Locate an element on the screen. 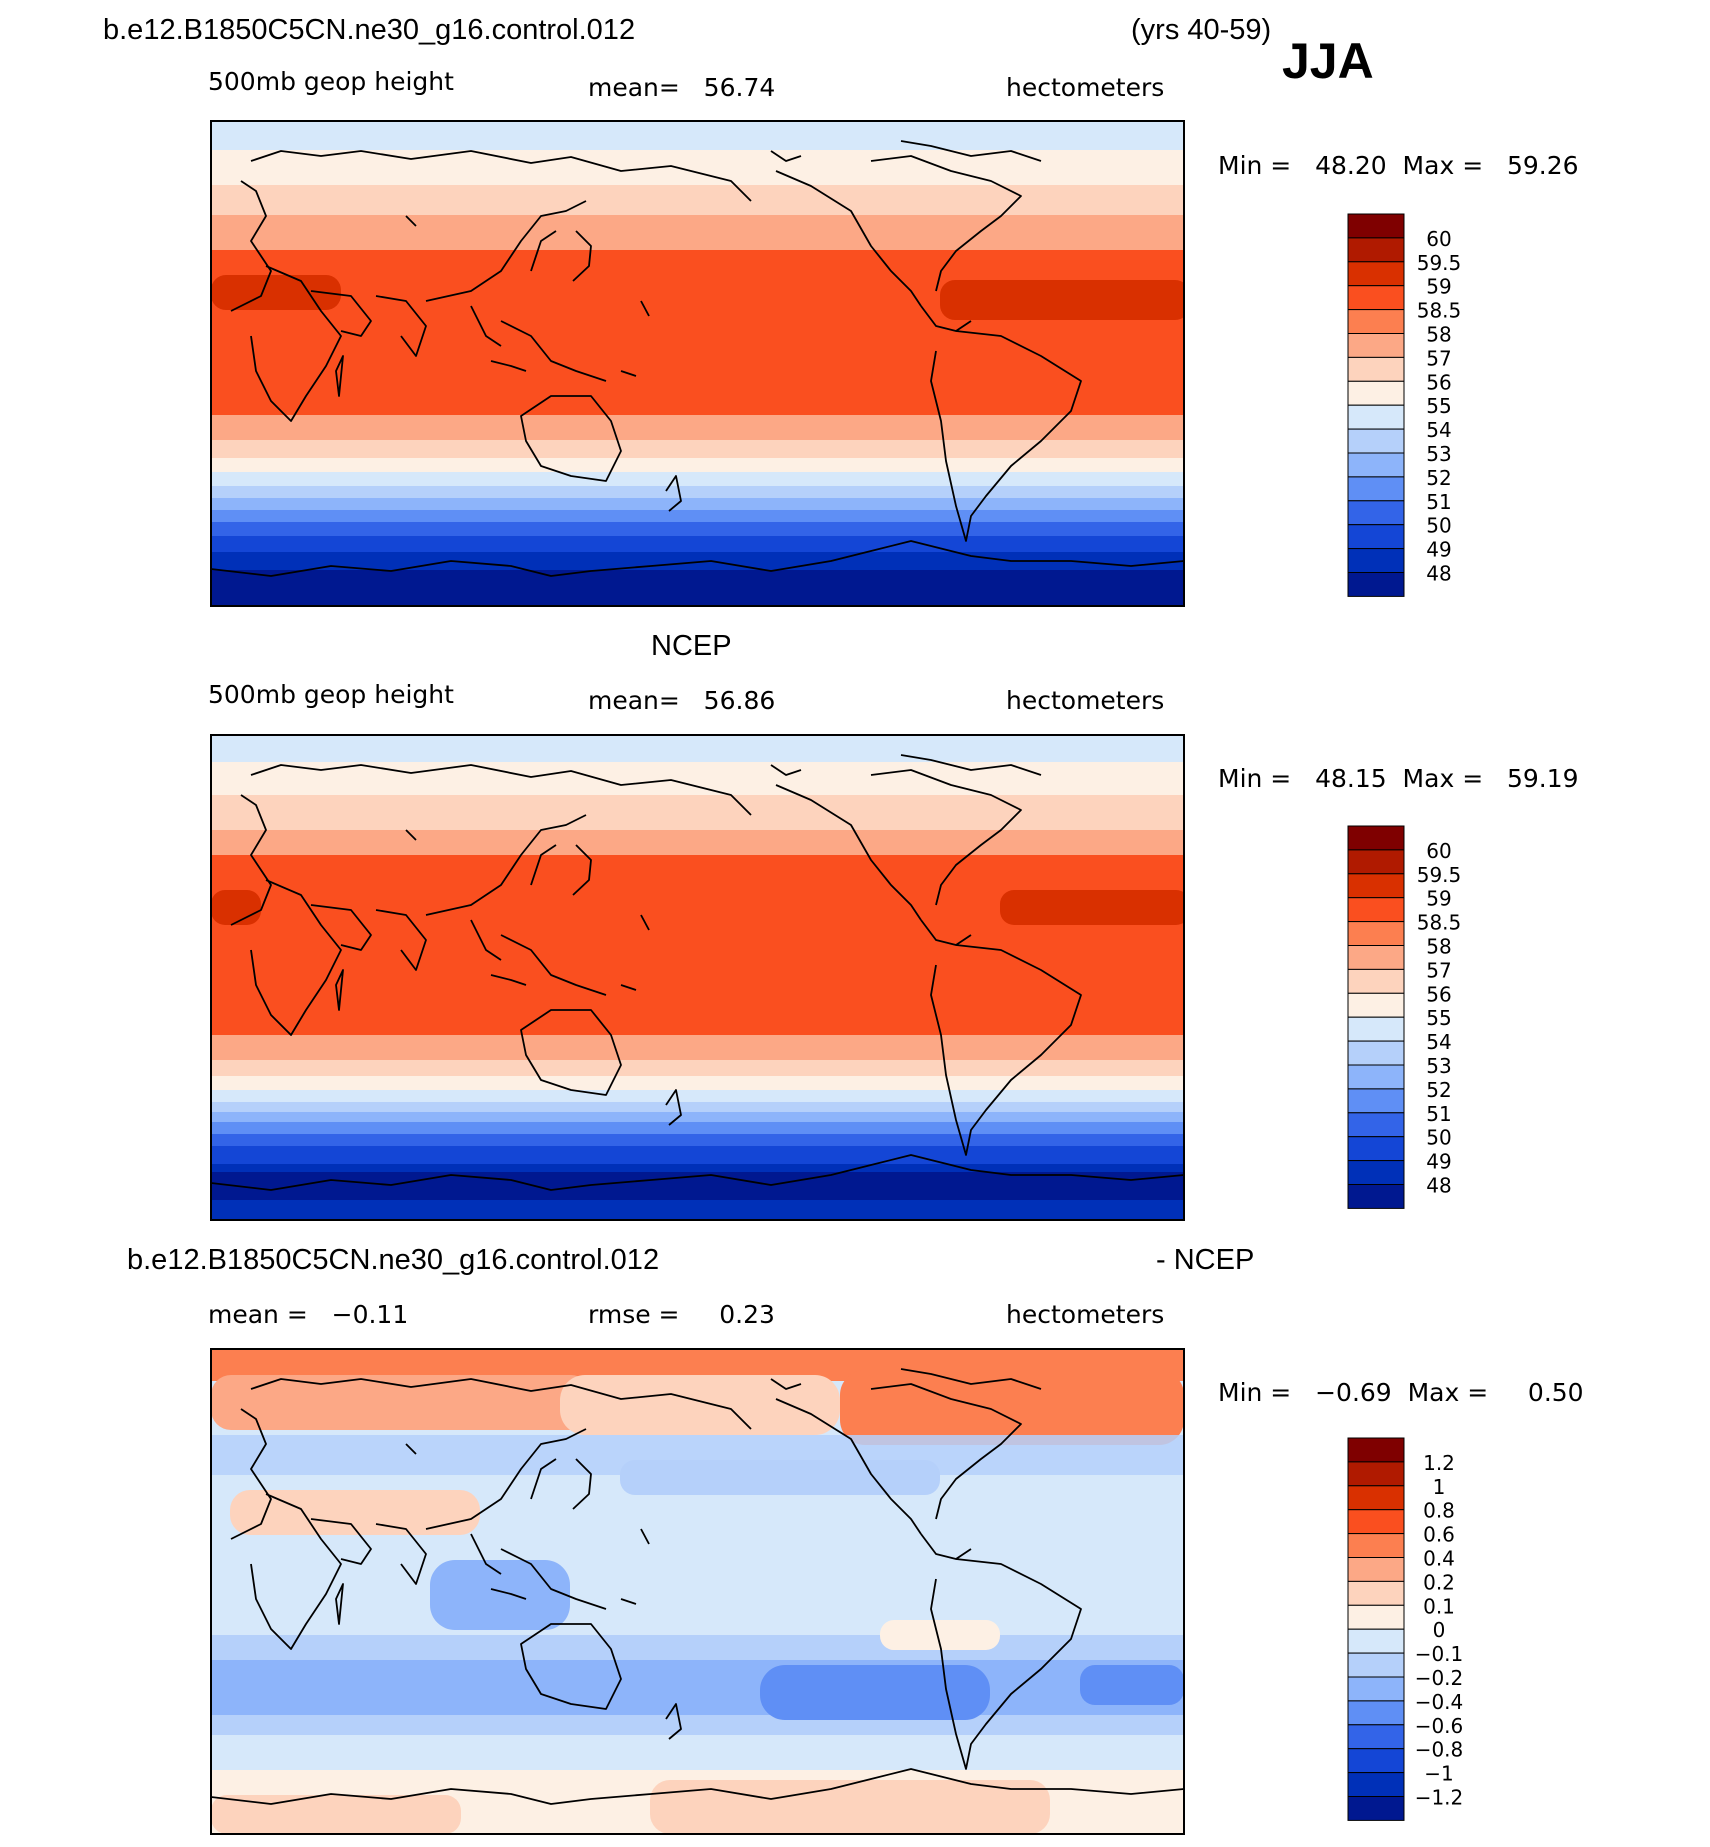 This screenshot has width=1710, height=1847. case-name-header: b.e12.B1850C5CN.ne30_g16.control.012 is located at coordinates (369, 30).